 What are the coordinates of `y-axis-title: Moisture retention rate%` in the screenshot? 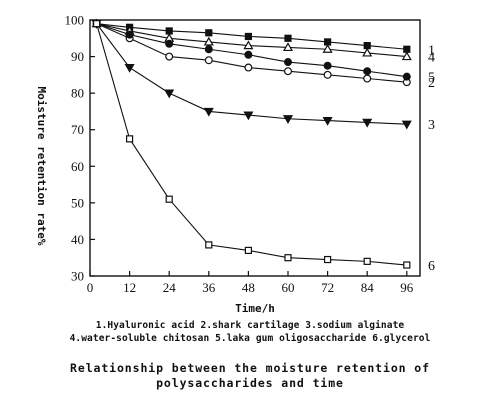 It's located at (41, 166).